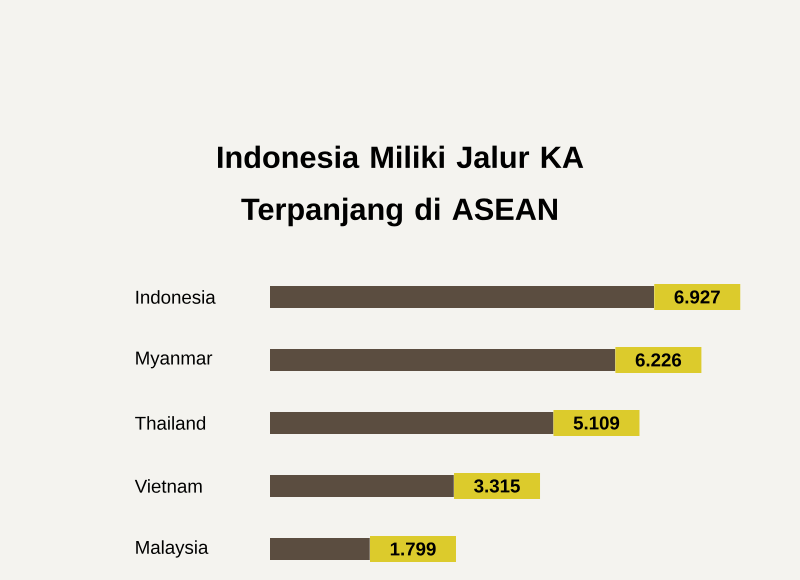  Describe the element at coordinates (659, 360) in the screenshot. I see `data-label: 6.226` at that location.